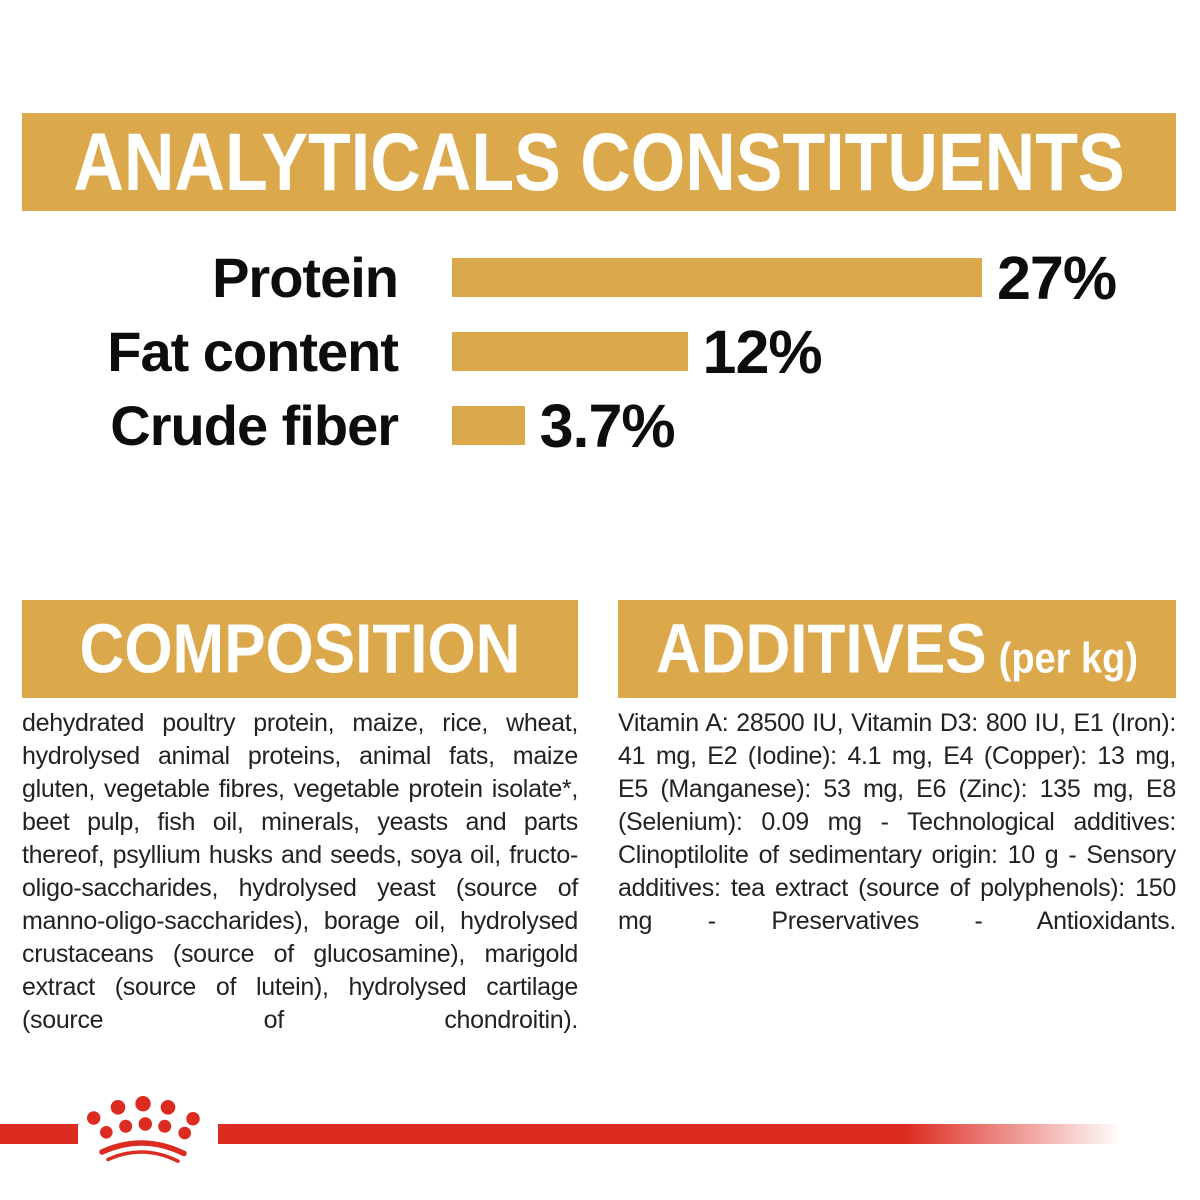  Describe the element at coordinates (143, 1129) in the screenshot. I see `royal-canin-crown-icon` at that location.